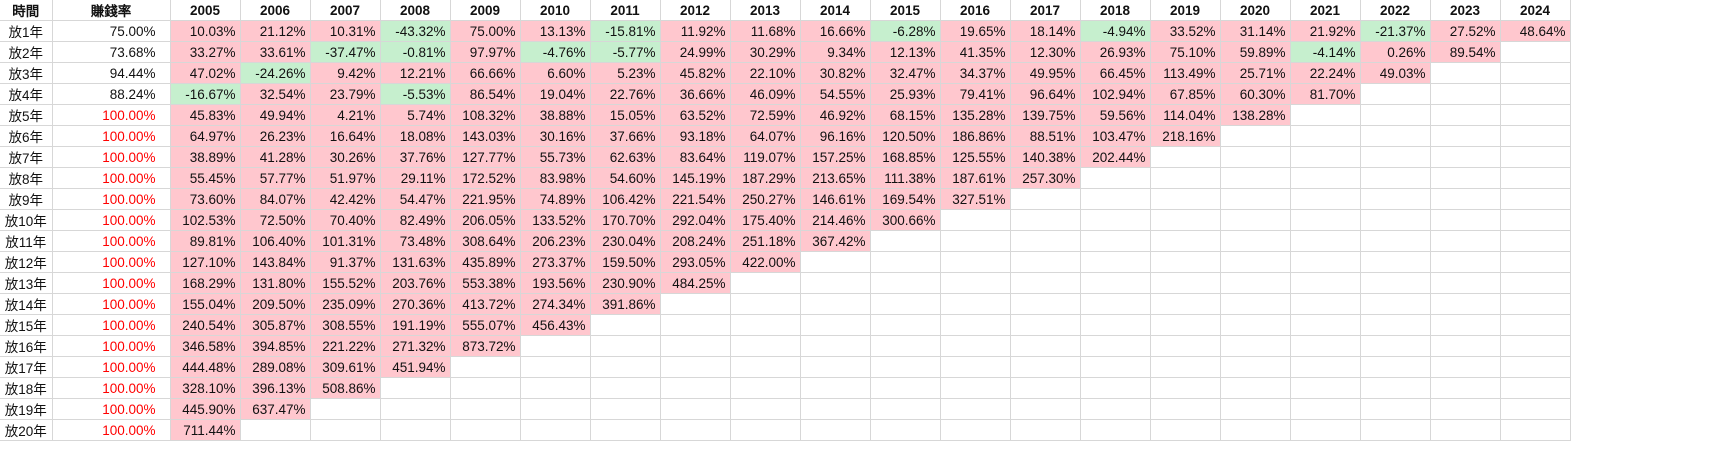  What do you see at coordinates (345, 241) in the screenshot?
I see `return-cell: 101.31%` at bounding box center [345, 241].